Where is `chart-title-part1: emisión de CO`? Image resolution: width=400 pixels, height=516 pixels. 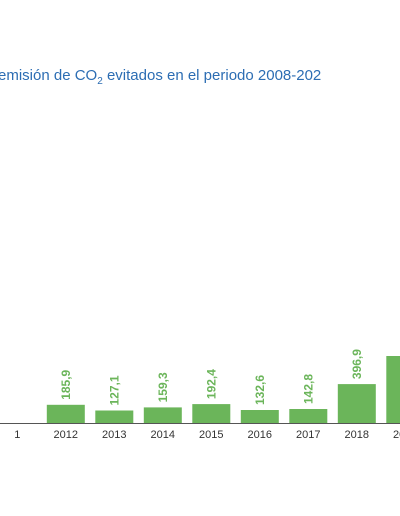 chart-title-part1: emisión de CO is located at coordinates (48, 75).